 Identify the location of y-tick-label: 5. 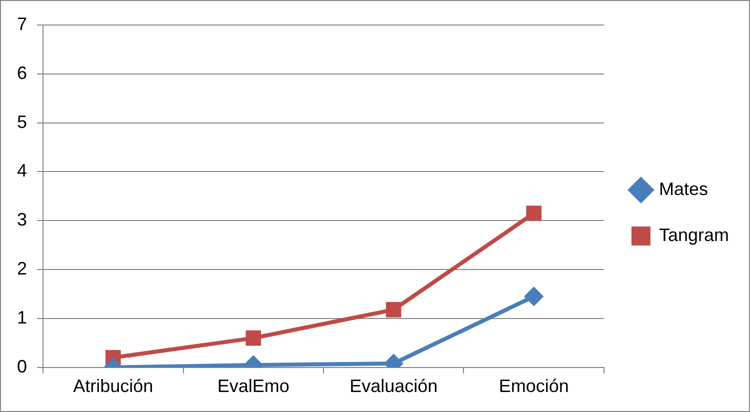
(22, 122).